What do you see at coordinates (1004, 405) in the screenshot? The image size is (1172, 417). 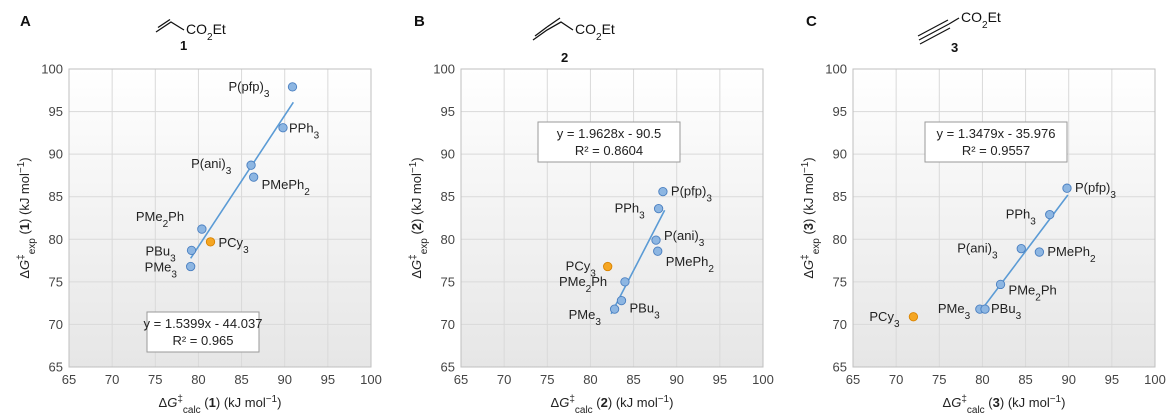 I see `x-axis-label: ΔG‡calc (3) (kJ mol−1)` at bounding box center [1004, 405].